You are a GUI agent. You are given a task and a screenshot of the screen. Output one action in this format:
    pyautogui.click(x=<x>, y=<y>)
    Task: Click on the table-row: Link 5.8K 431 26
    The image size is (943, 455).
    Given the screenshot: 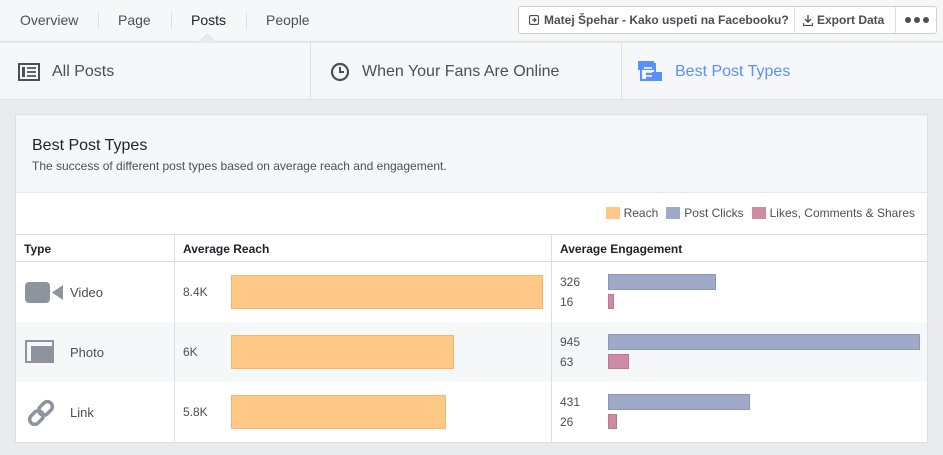 What is the action you would take?
    pyautogui.click(x=471, y=412)
    